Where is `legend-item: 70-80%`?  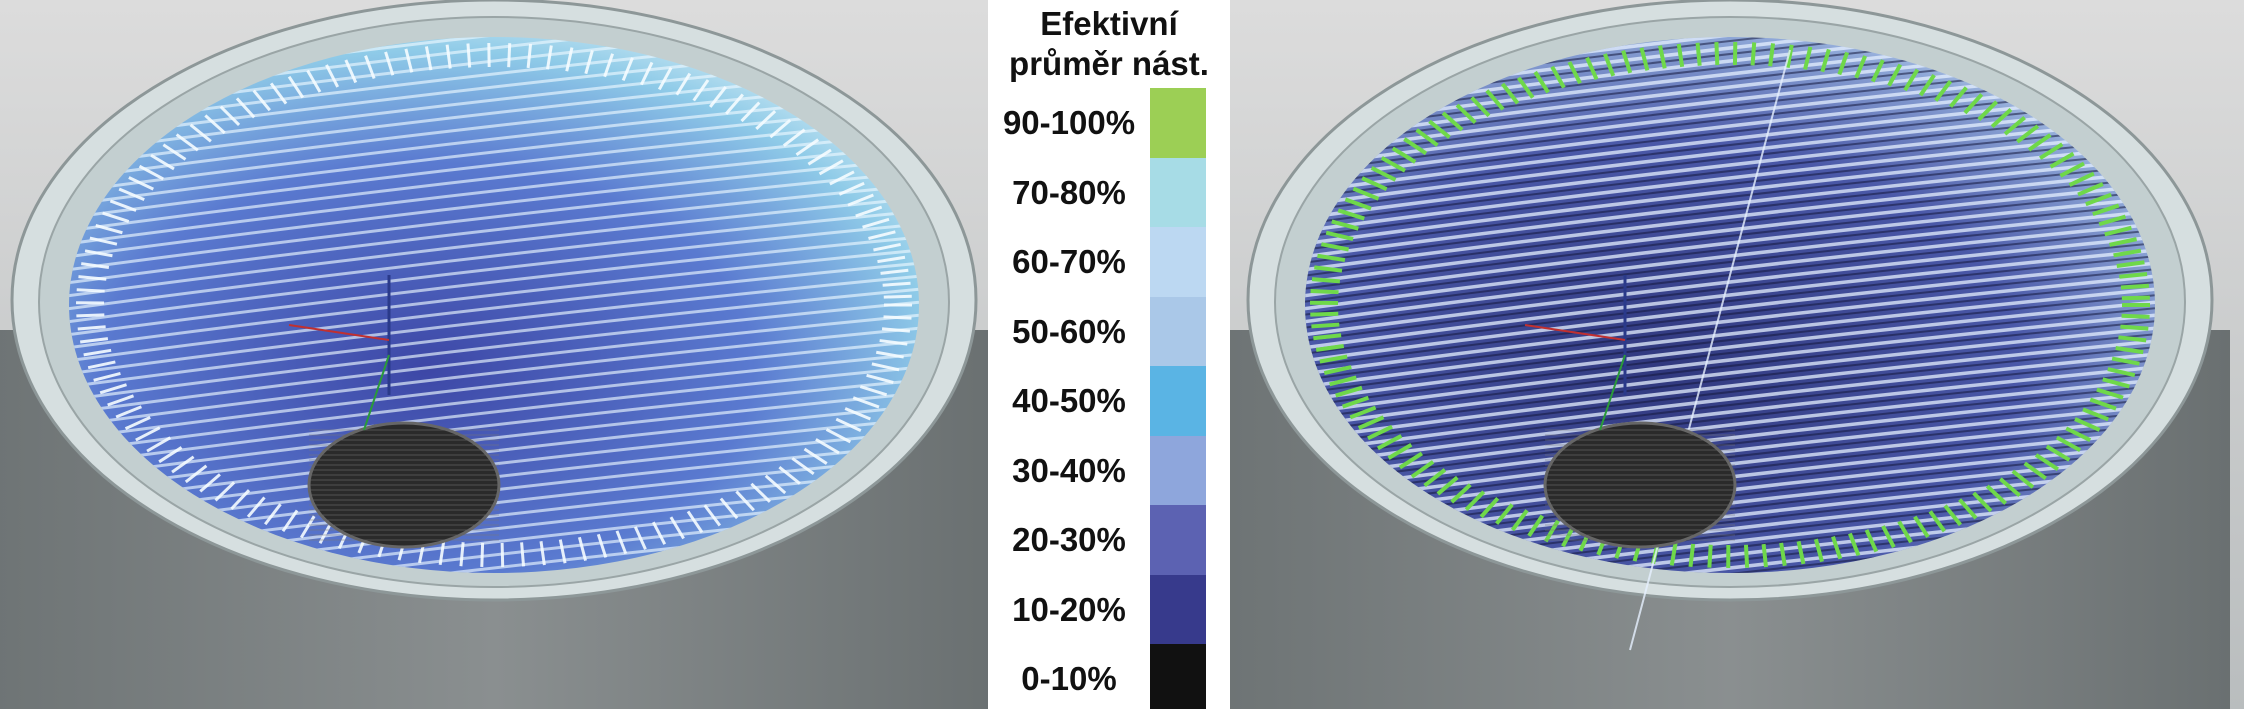
legend-item: 70-80% is located at coordinates (1109, 193).